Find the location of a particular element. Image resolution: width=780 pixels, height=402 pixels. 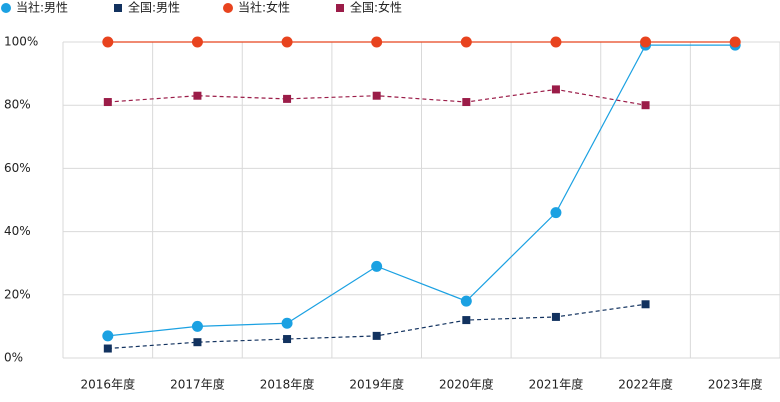

legend-label: 全国:女性 is located at coordinates (376, 7).